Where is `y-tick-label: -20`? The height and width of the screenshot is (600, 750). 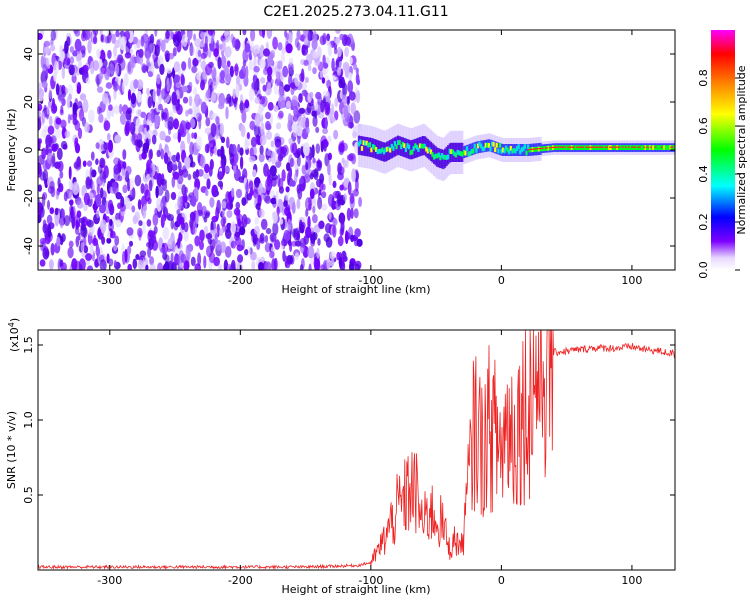 y-tick-label: -20 is located at coordinates (28, 198).